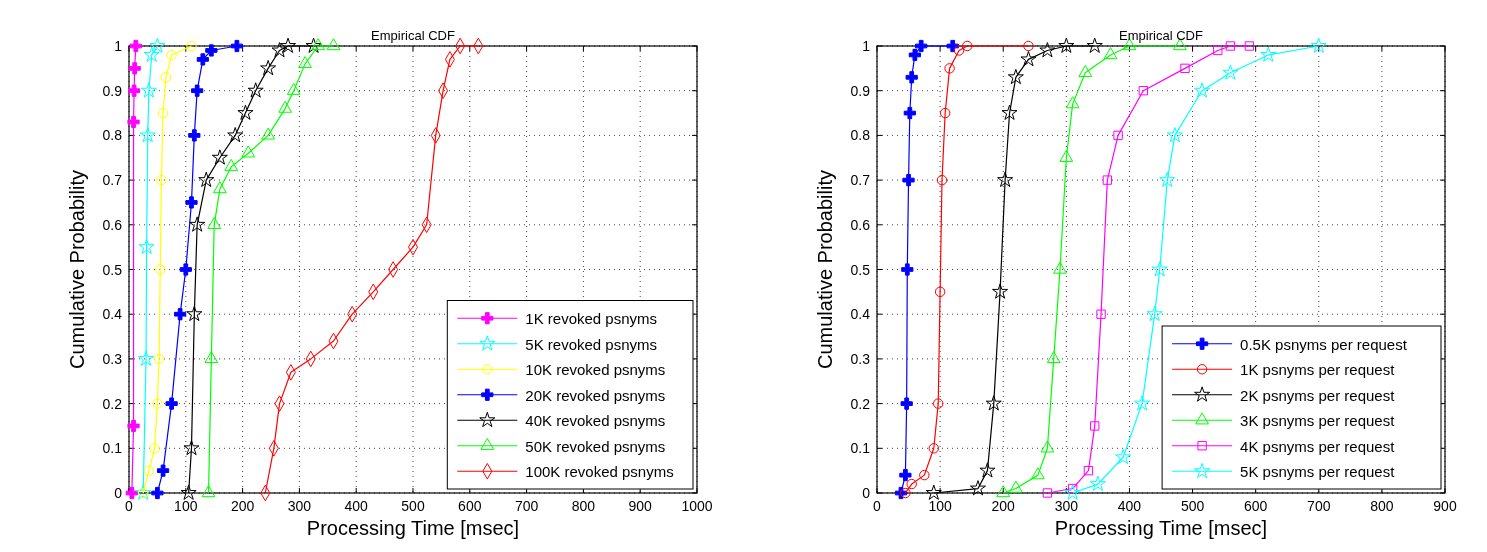 The height and width of the screenshot is (552, 1487). Describe the element at coordinates (186, 506) in the screenshot. I see `x-tick-label: 100` at that location.